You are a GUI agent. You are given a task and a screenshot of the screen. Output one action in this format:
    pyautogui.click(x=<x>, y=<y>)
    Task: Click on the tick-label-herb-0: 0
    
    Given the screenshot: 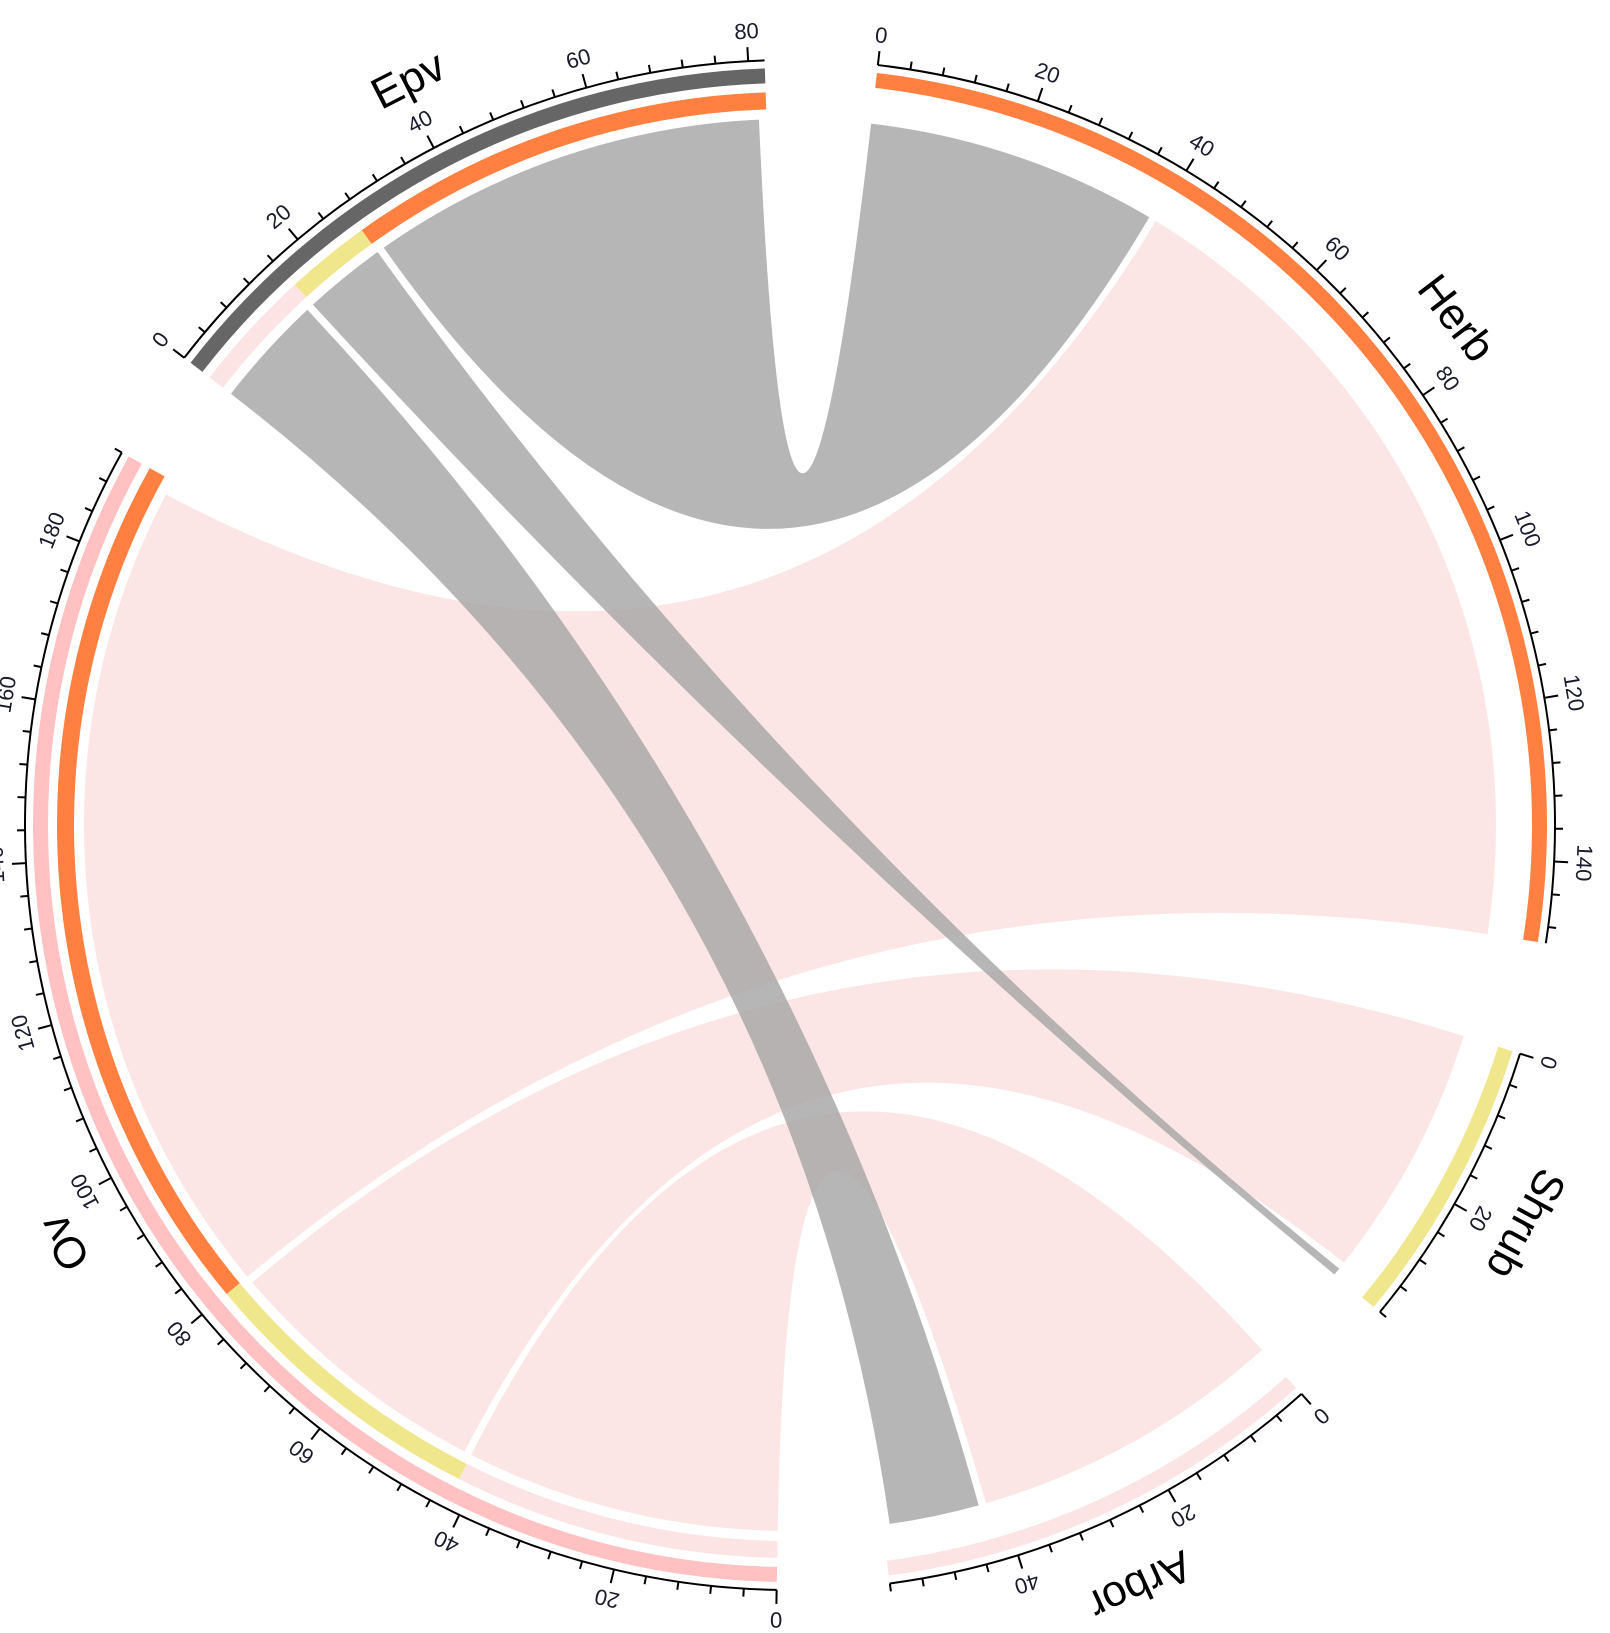 What is the action you would take?
    pyautogui.click(x=881, y=35)
    